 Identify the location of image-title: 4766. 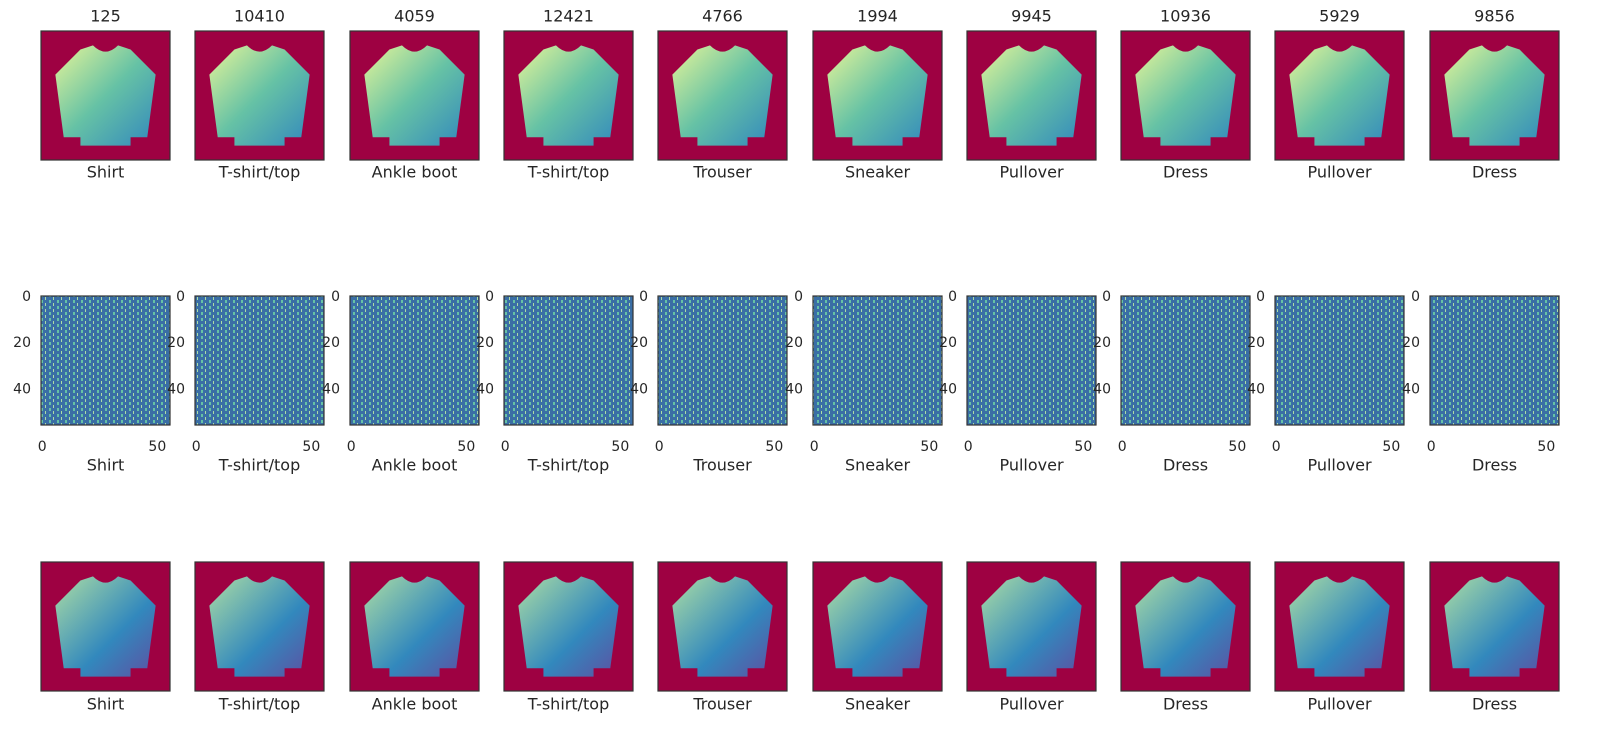
(722, 16).